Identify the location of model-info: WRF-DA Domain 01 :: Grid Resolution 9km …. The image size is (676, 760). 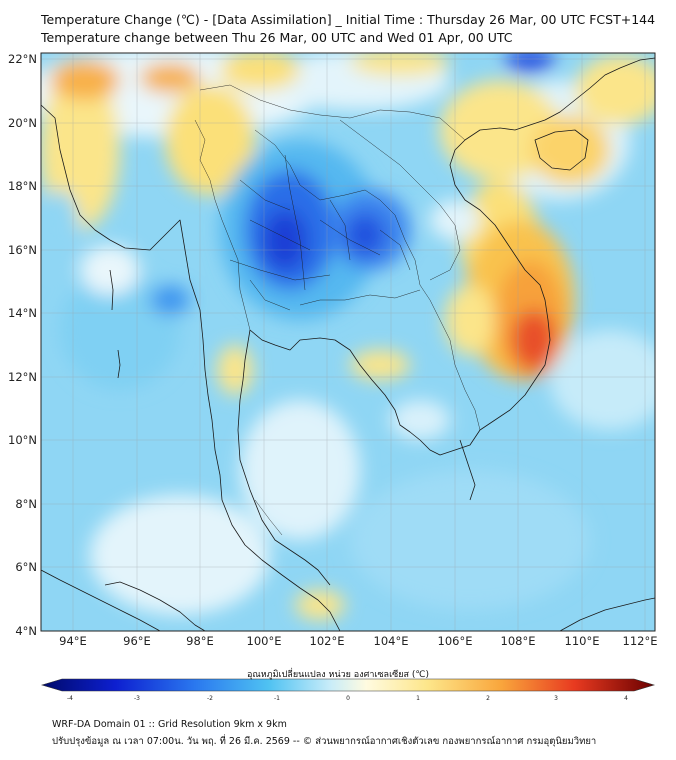
(169, 724).